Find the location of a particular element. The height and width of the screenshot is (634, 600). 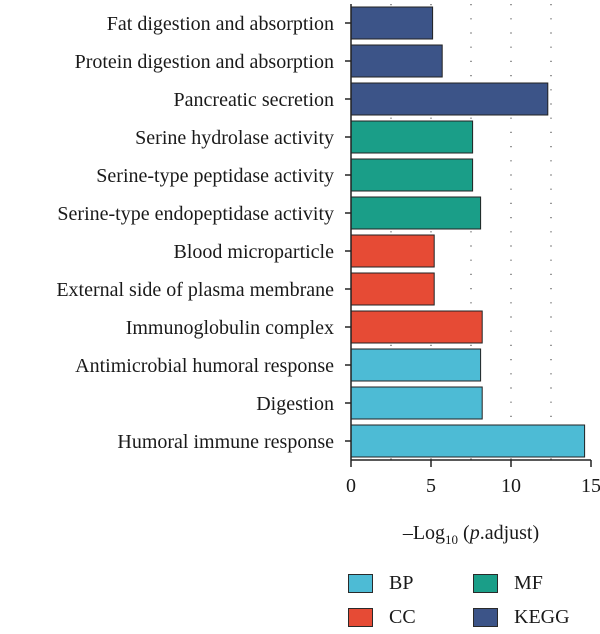

category-label: Serine-type endopeptidase activity is located at coordinates (195, 214).